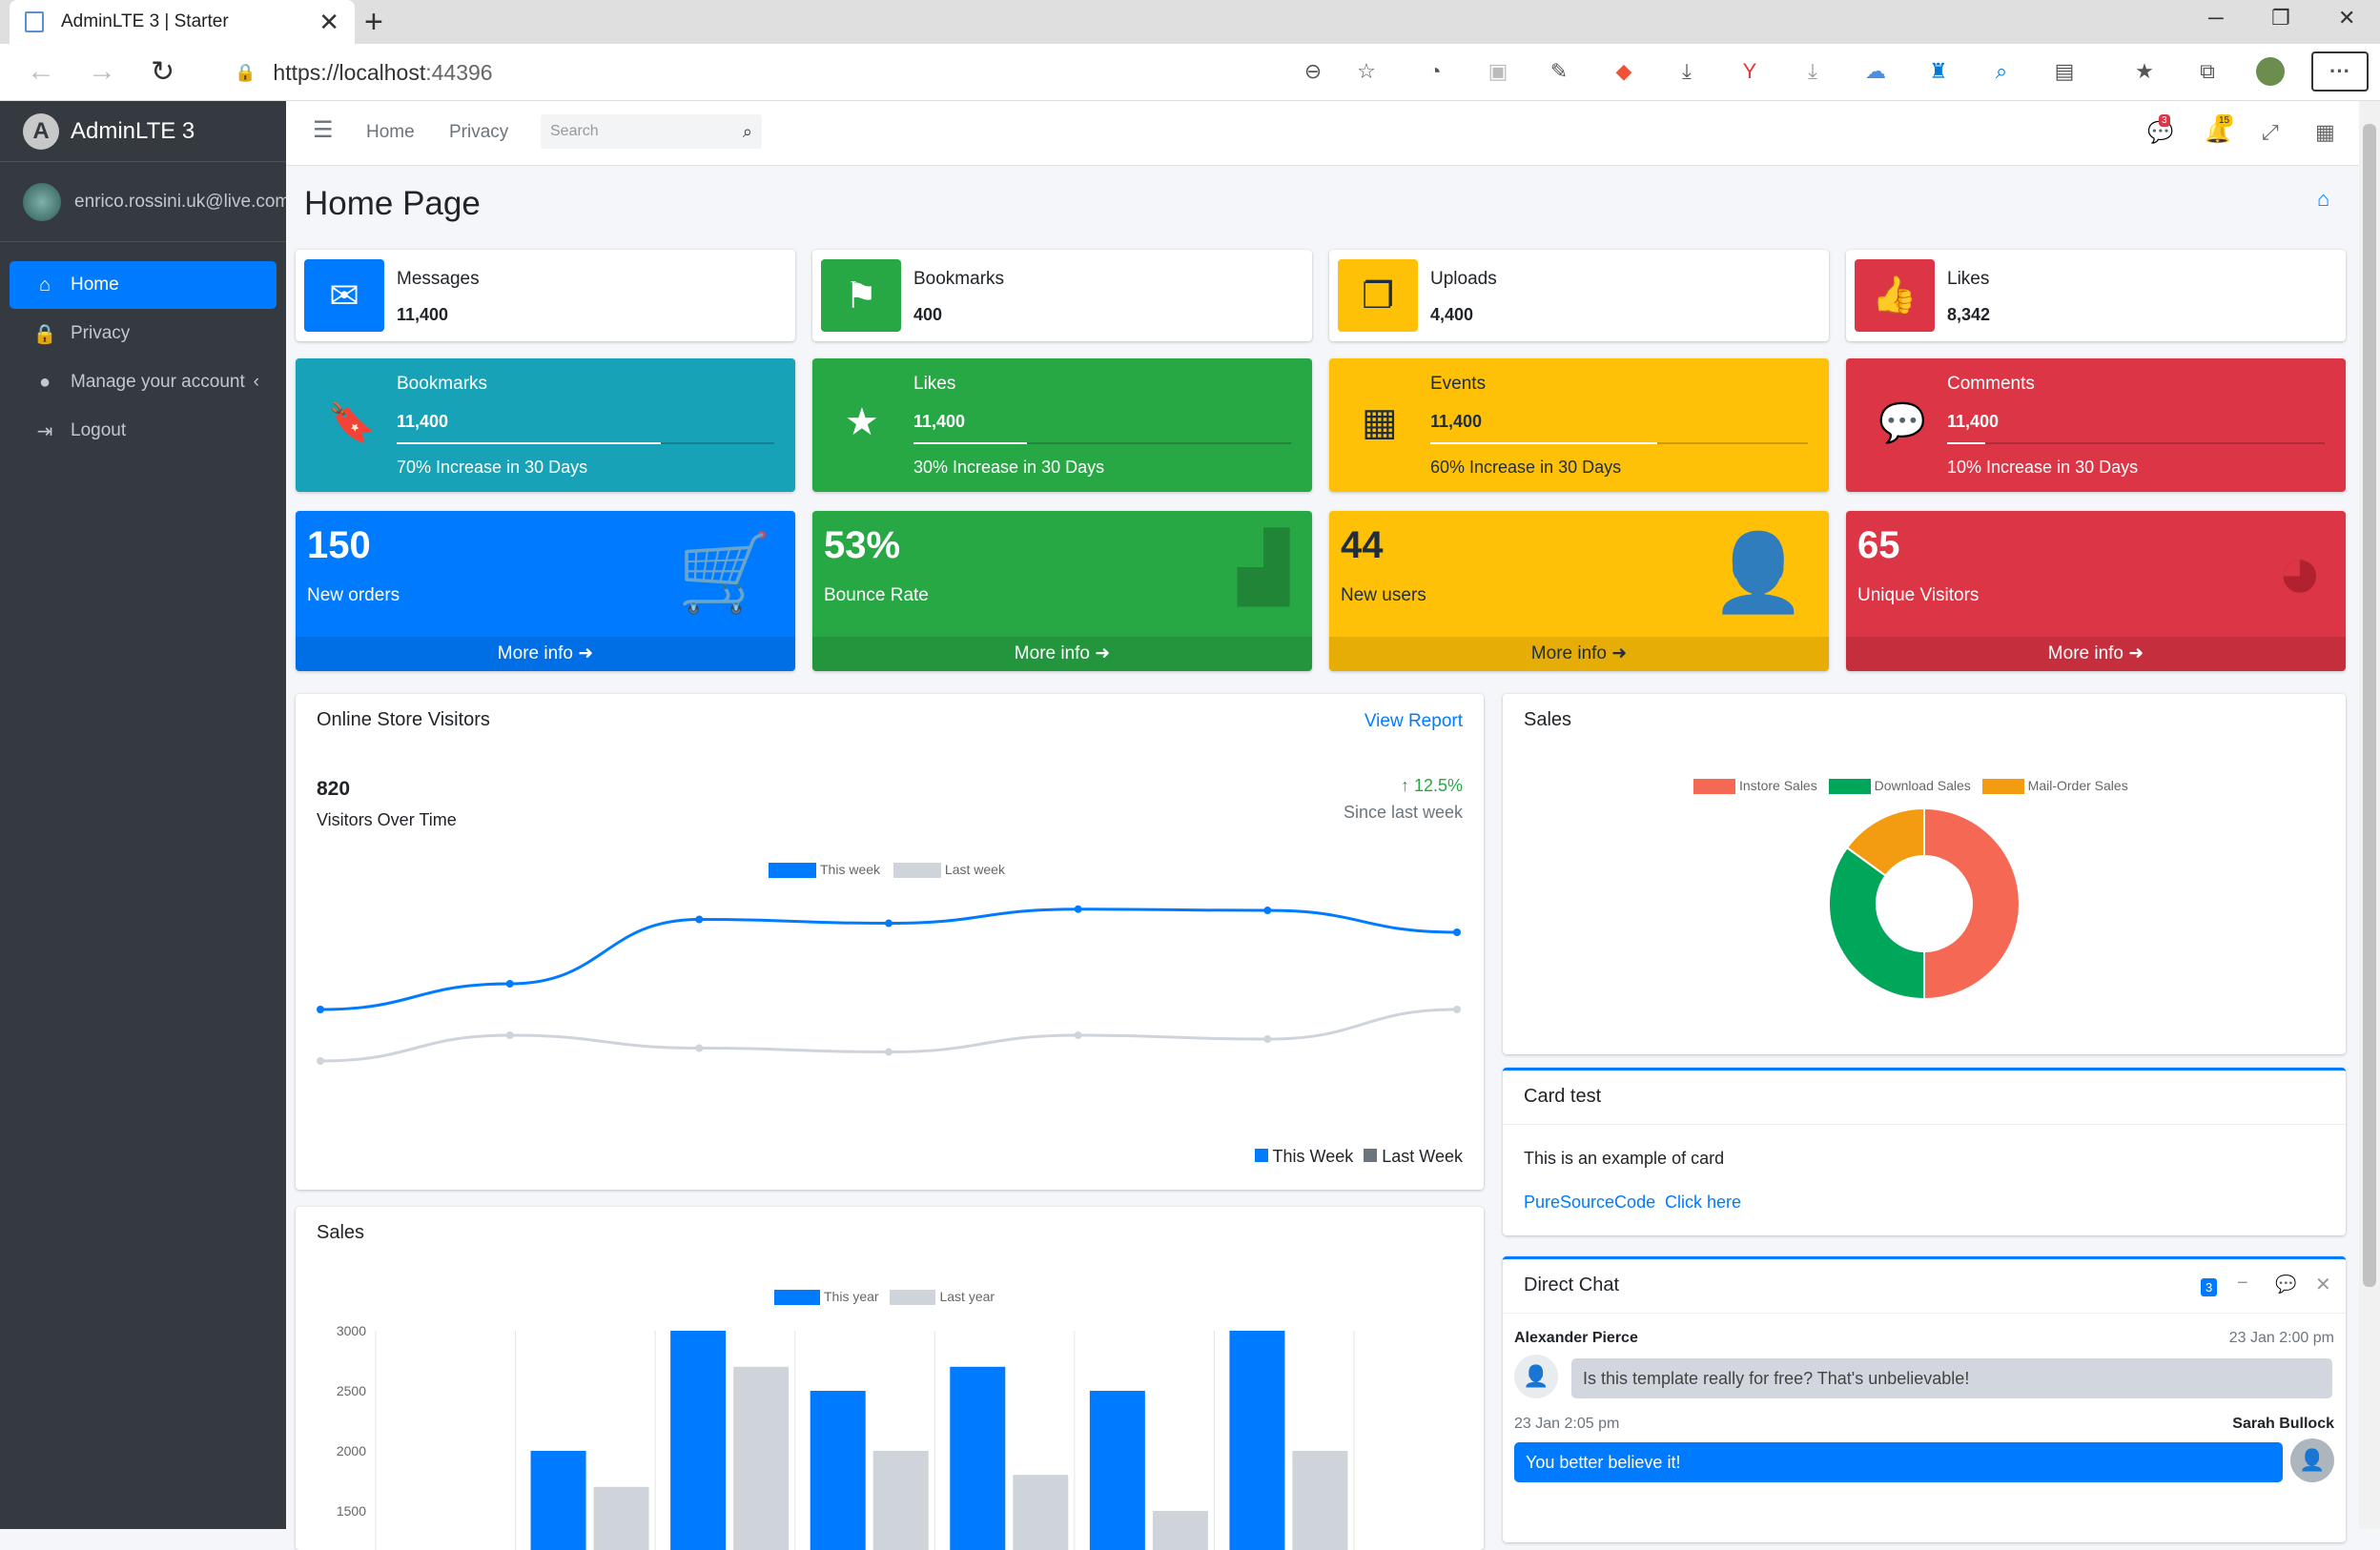  I want to click on more-info-label: More info, so click(1568, 653).